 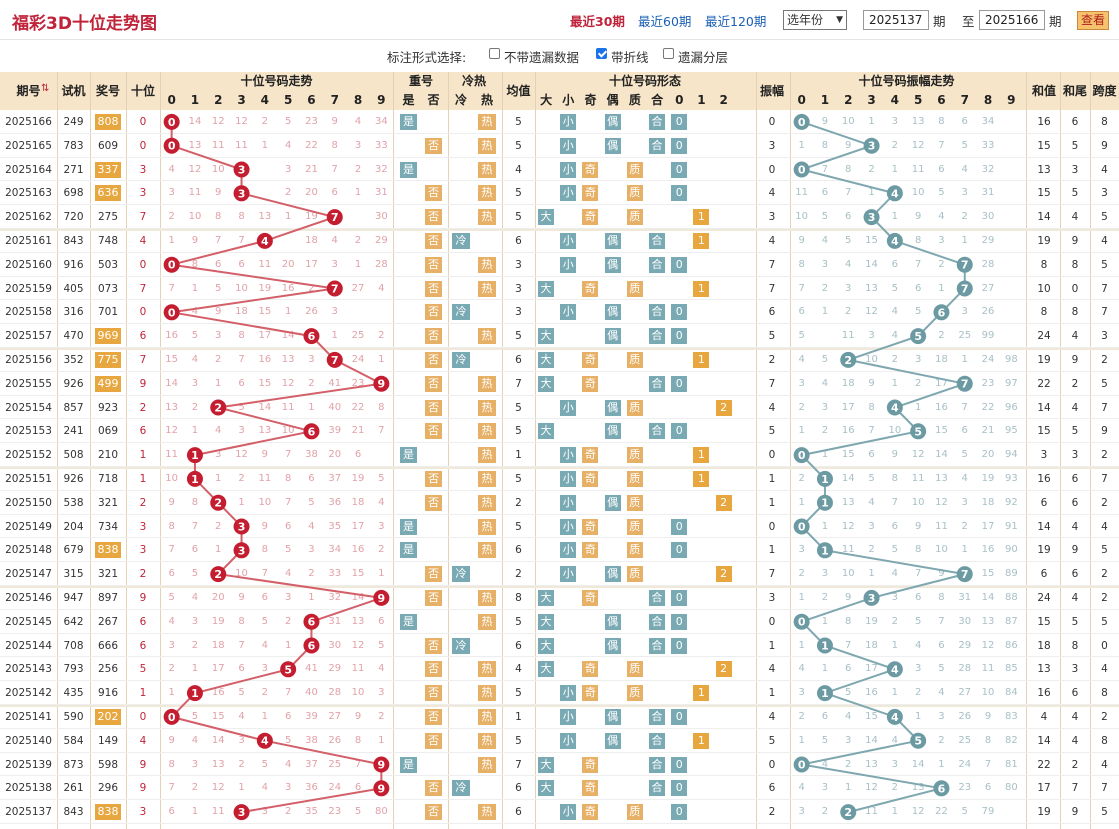 I want to click on trend-miss-cell: 6, so click(x=195, y=550).